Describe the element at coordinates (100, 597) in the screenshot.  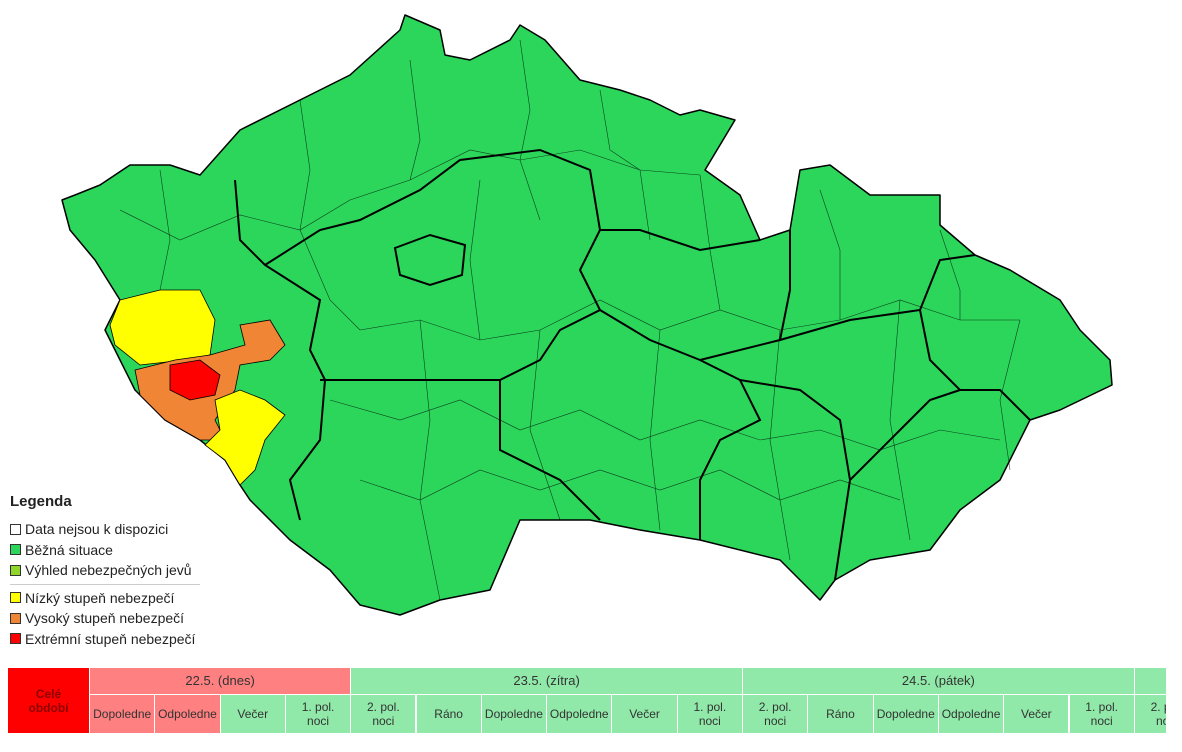
I see `legend-label: Nízký stupeň nebezpečí` at that location.